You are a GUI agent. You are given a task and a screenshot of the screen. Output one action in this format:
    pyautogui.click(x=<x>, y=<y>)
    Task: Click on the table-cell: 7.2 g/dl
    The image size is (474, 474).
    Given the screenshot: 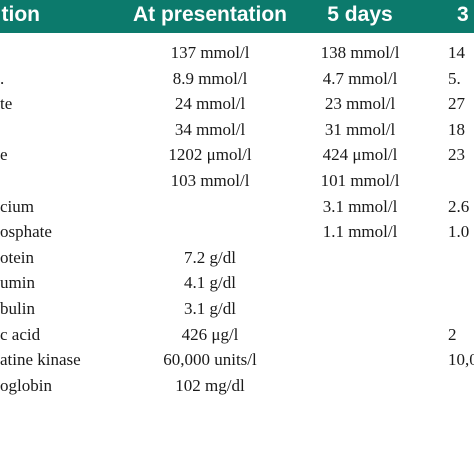 What is the action you would take?
    pyautogui.click(x=210, y=257)
    